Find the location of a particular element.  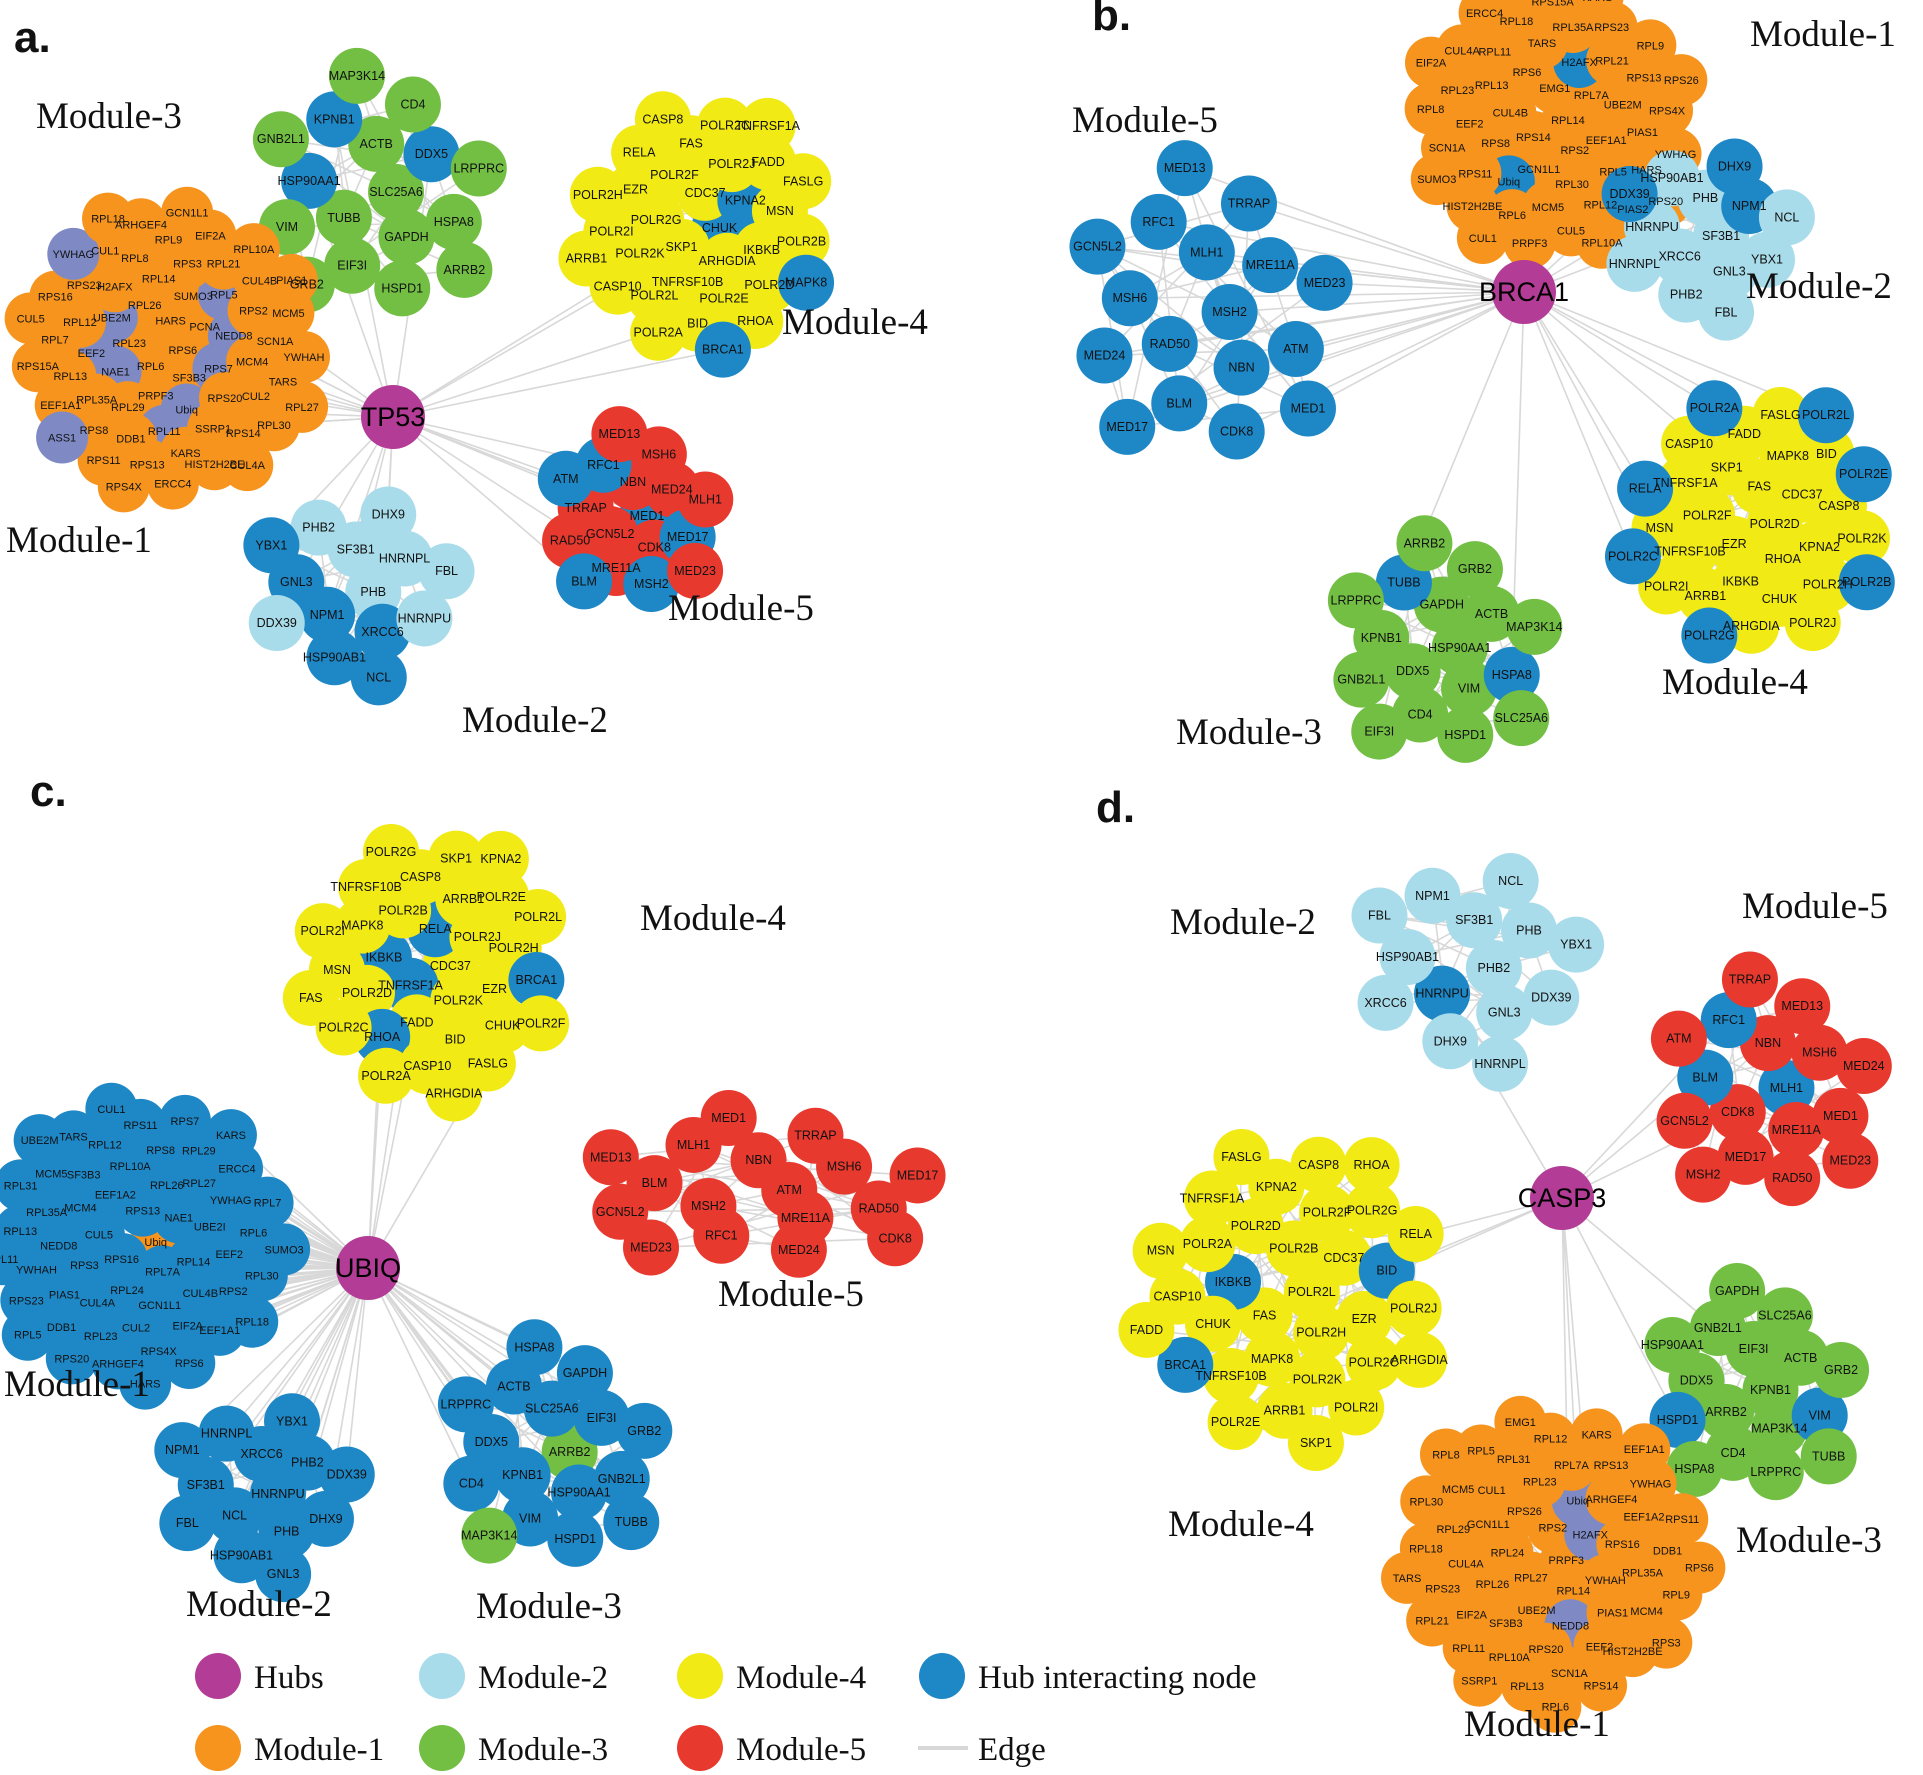

node-label: POLR2J is located at coordinates (1812, 623).